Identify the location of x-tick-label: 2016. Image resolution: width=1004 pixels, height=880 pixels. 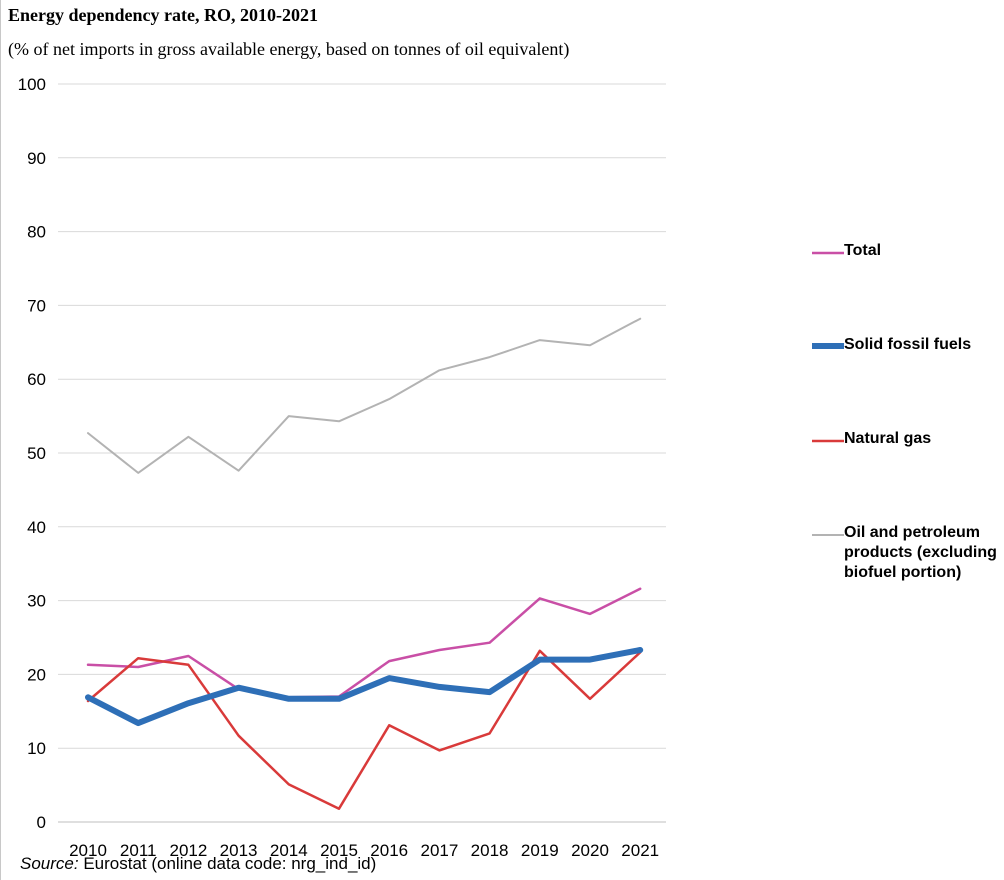
(389, 850).